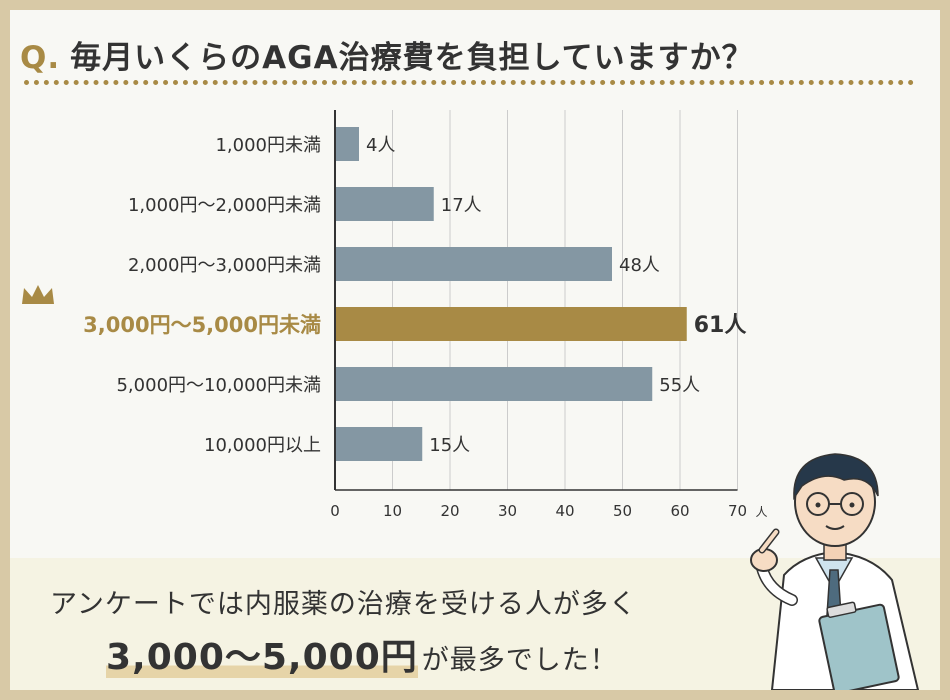  Describe the element at coordinates (224, 265) in the screenshot. I see `category-label: 2,000円〜3,000円未満` at that location.